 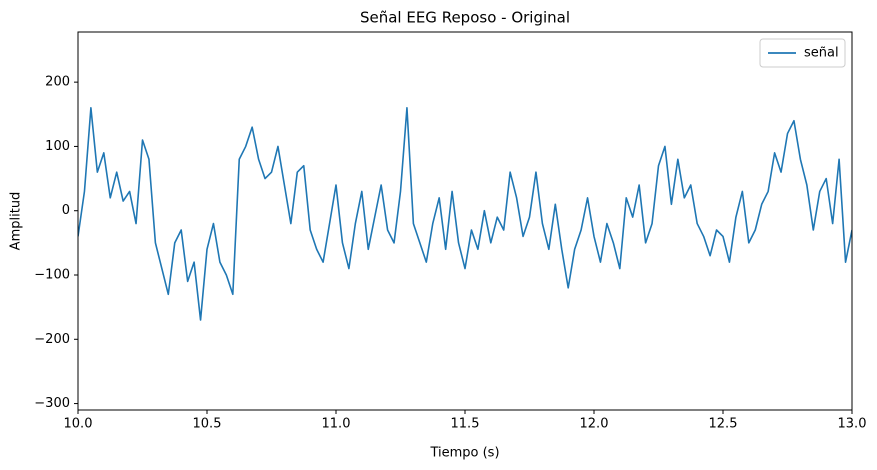 I want to click on legend-box, so click(x=802, y=53).